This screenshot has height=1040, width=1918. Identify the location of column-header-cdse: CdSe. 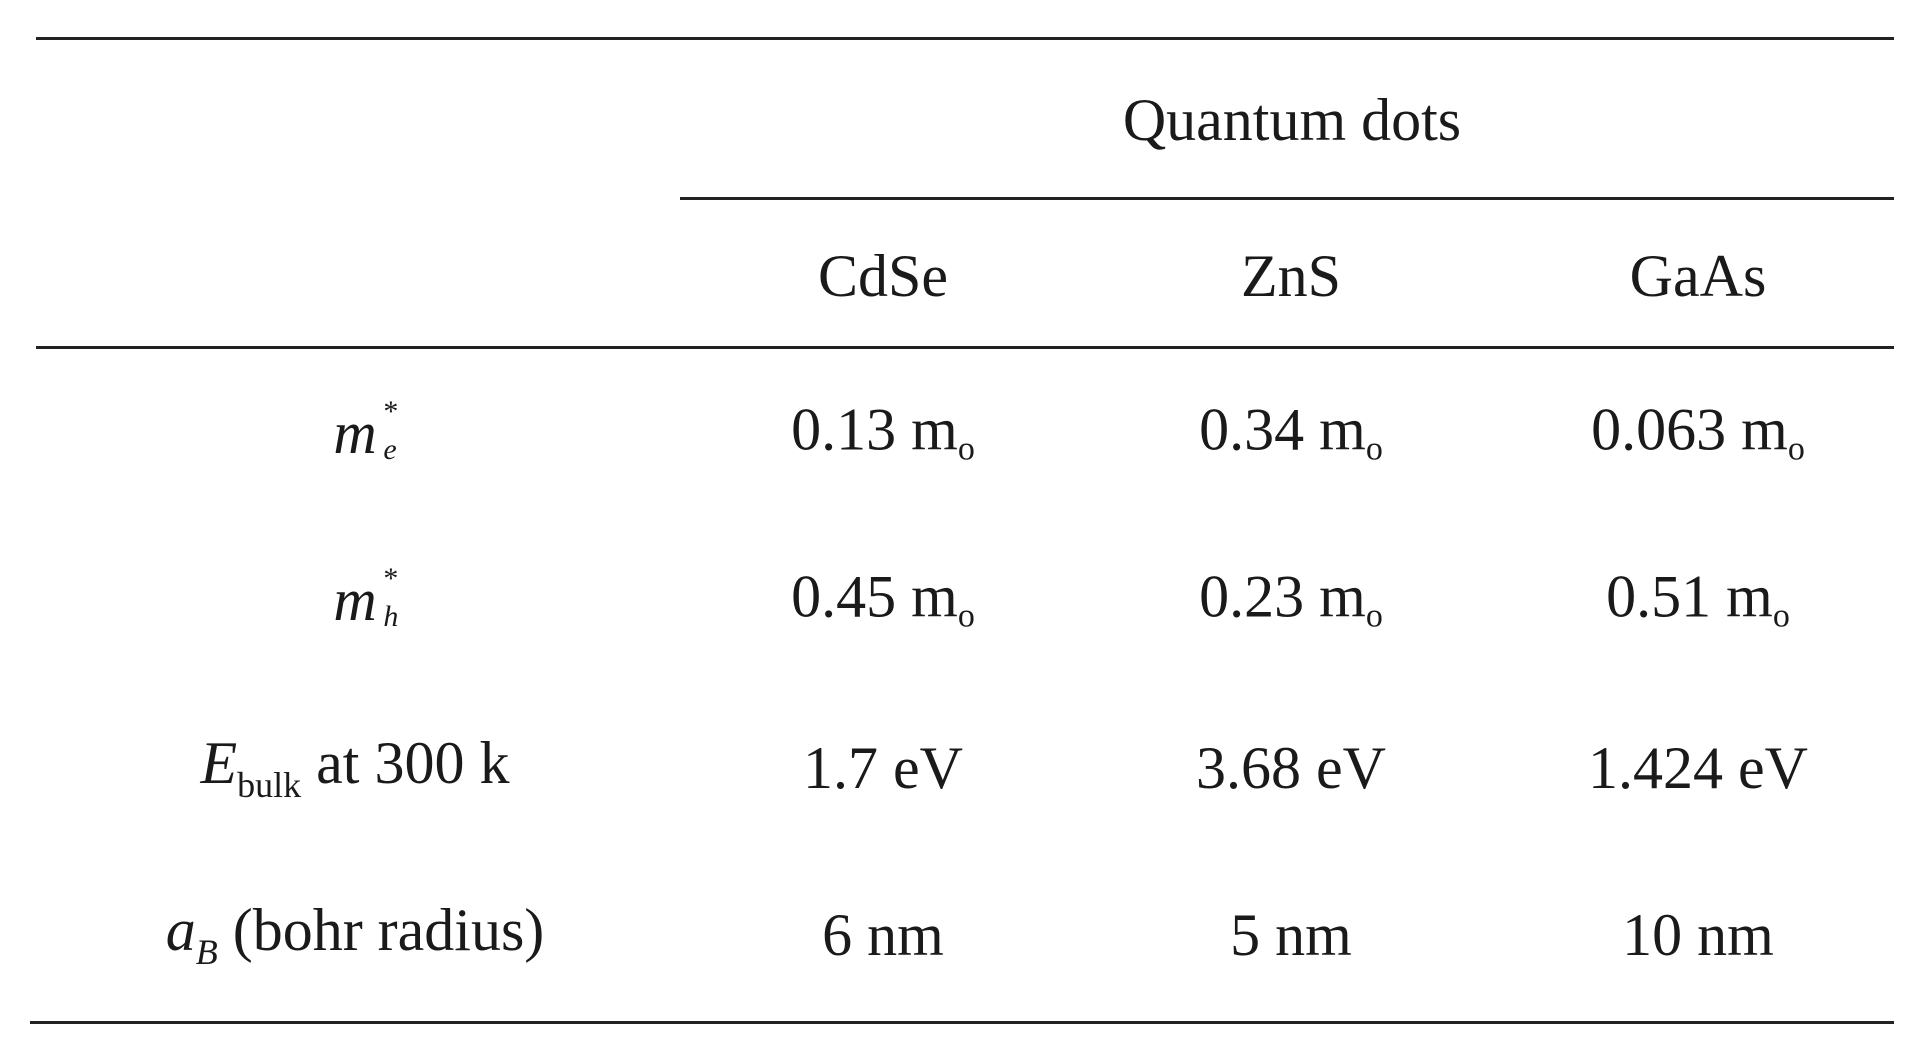
(883, 276).